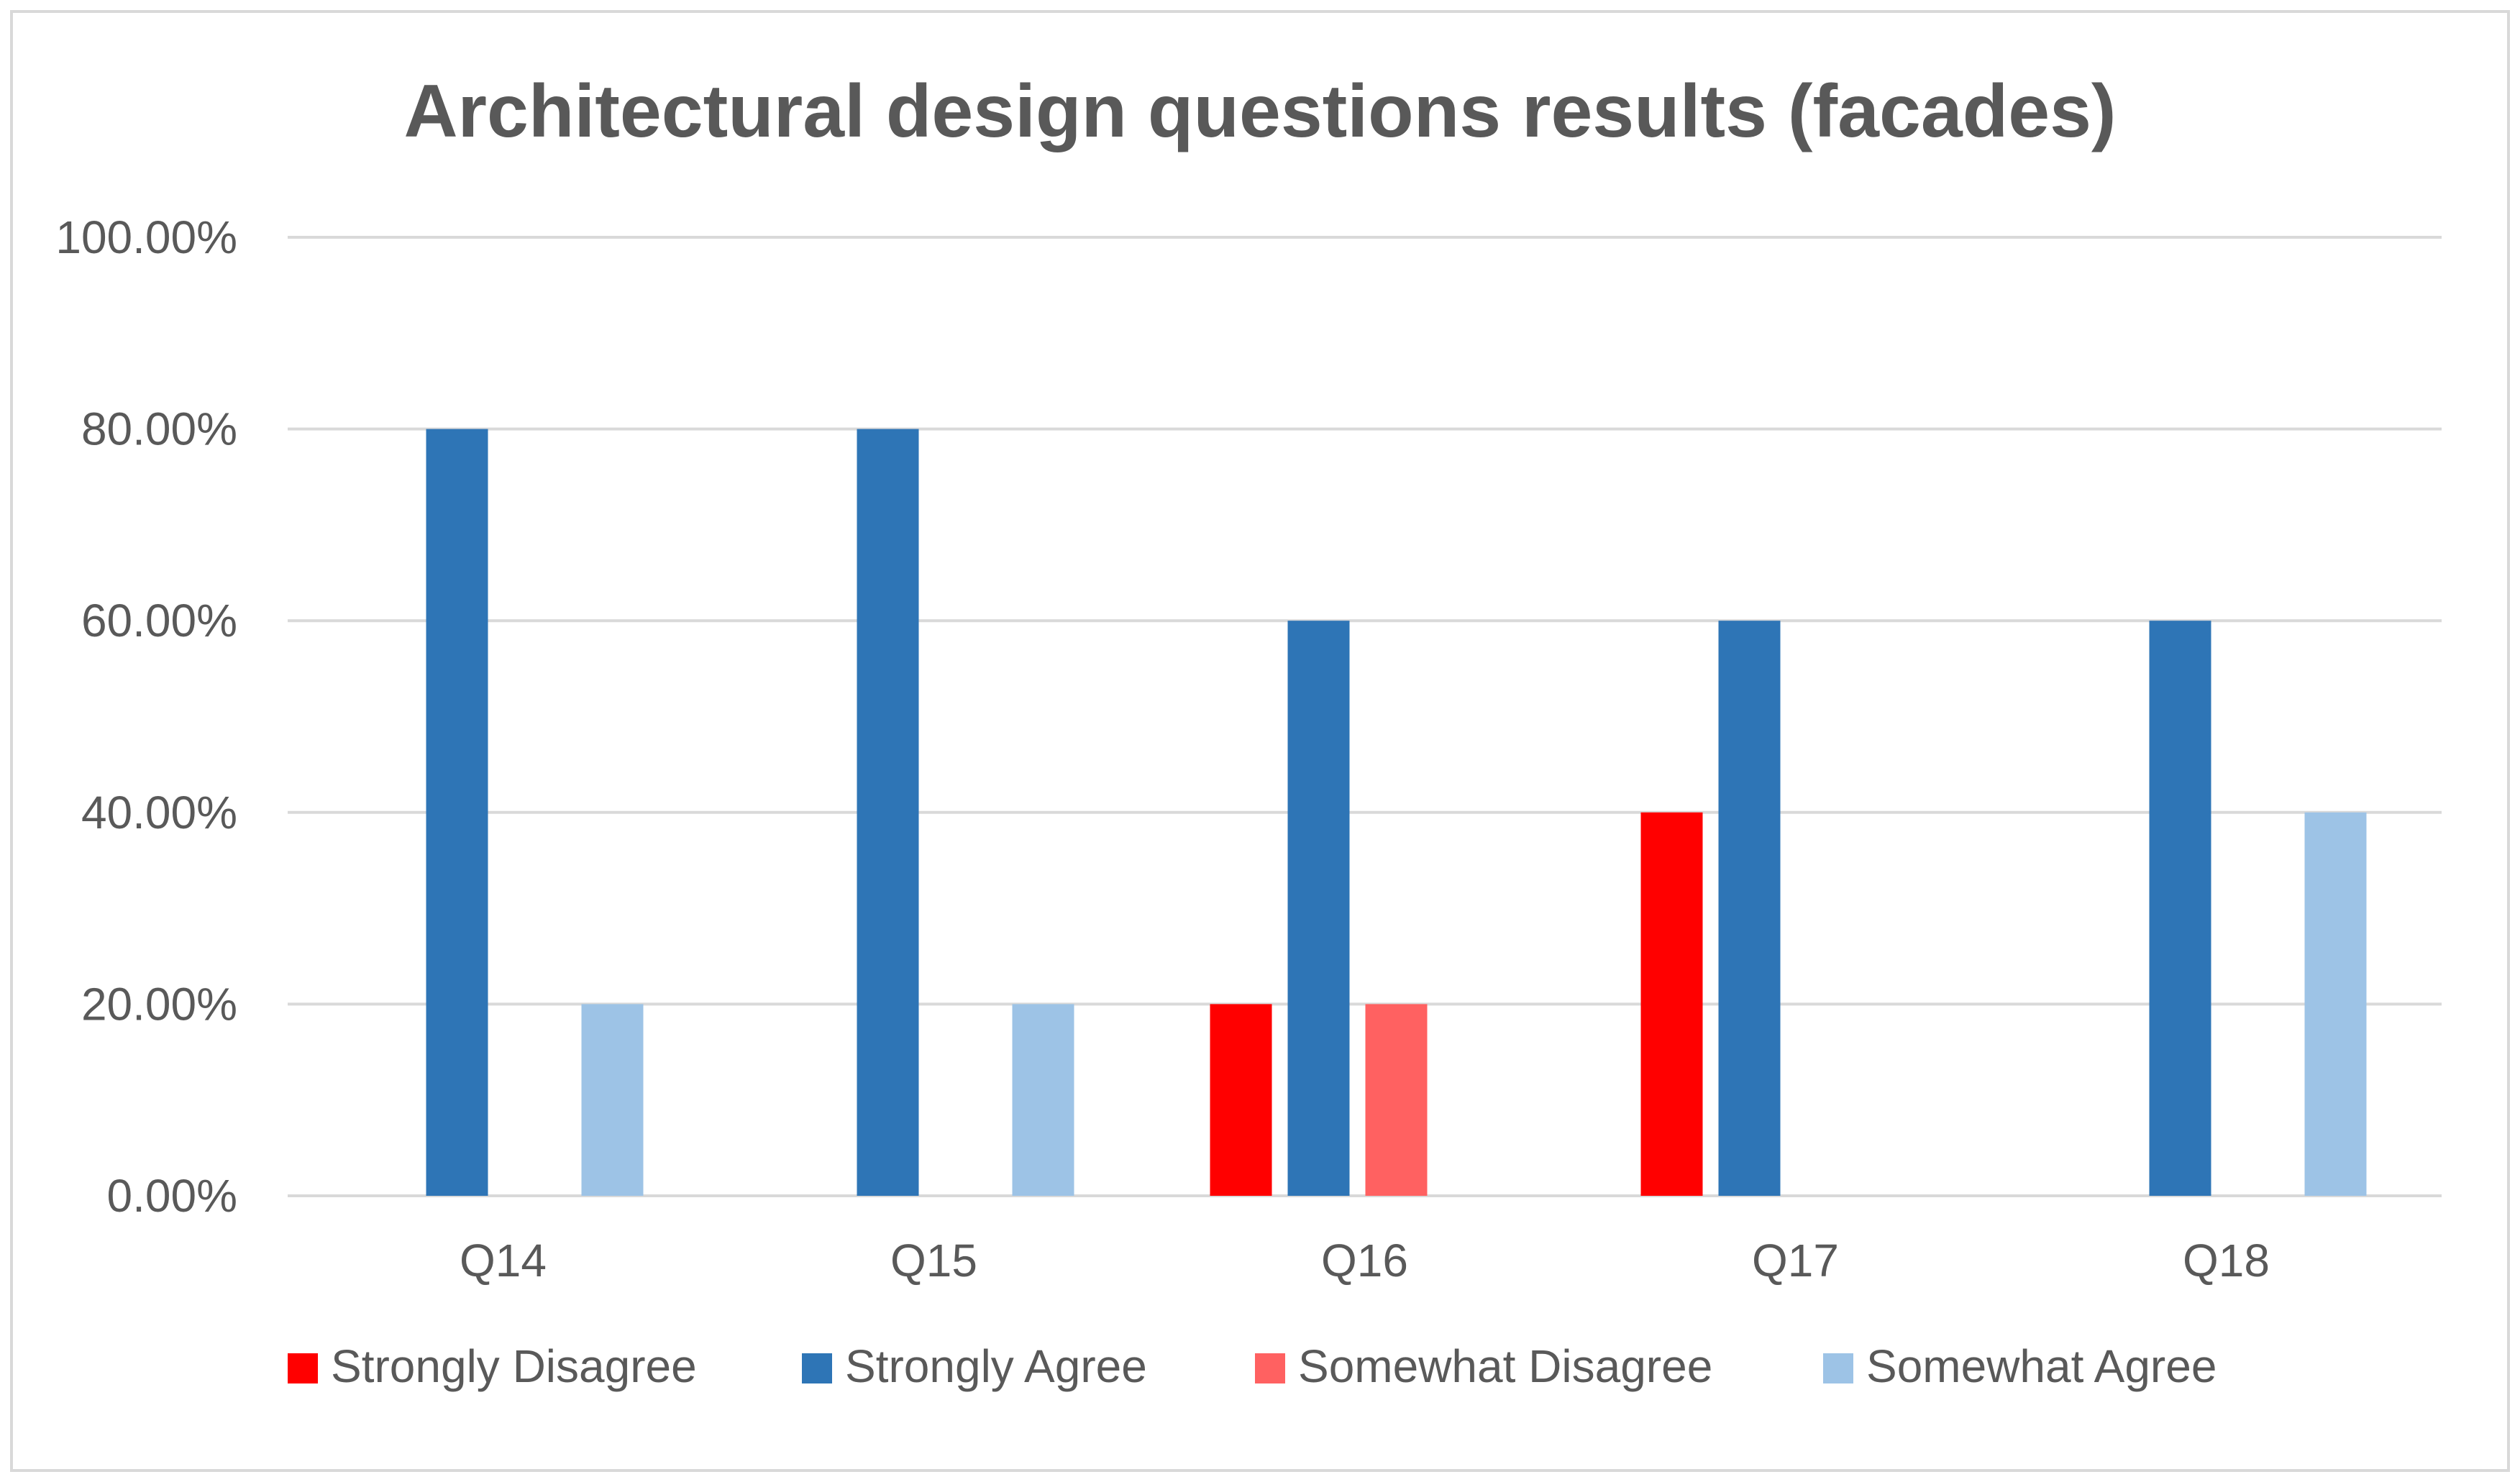 This screenshot has height=1482, width=2520. Describe the element at coordinates (1749, 908) in the screenshot. I see `bar-q17-strongly-agree` at that location.